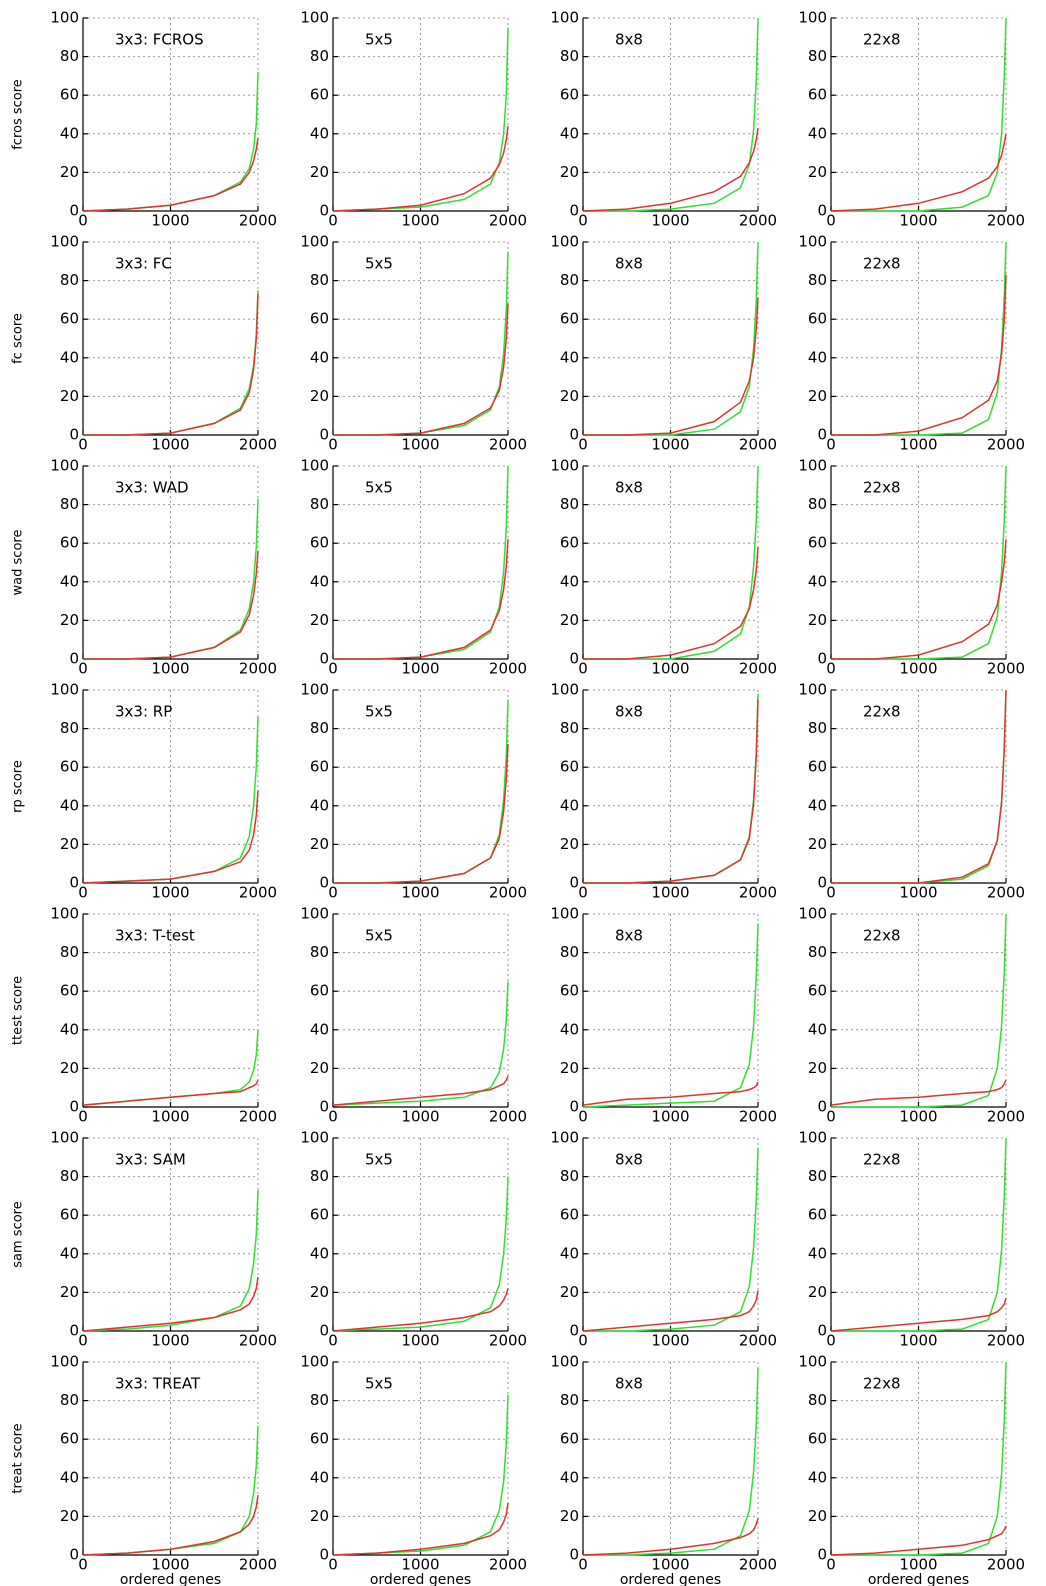 The image size is (1046, 1586). I want to click on chart-title: 3x3: FCROS, so click(159, 40).